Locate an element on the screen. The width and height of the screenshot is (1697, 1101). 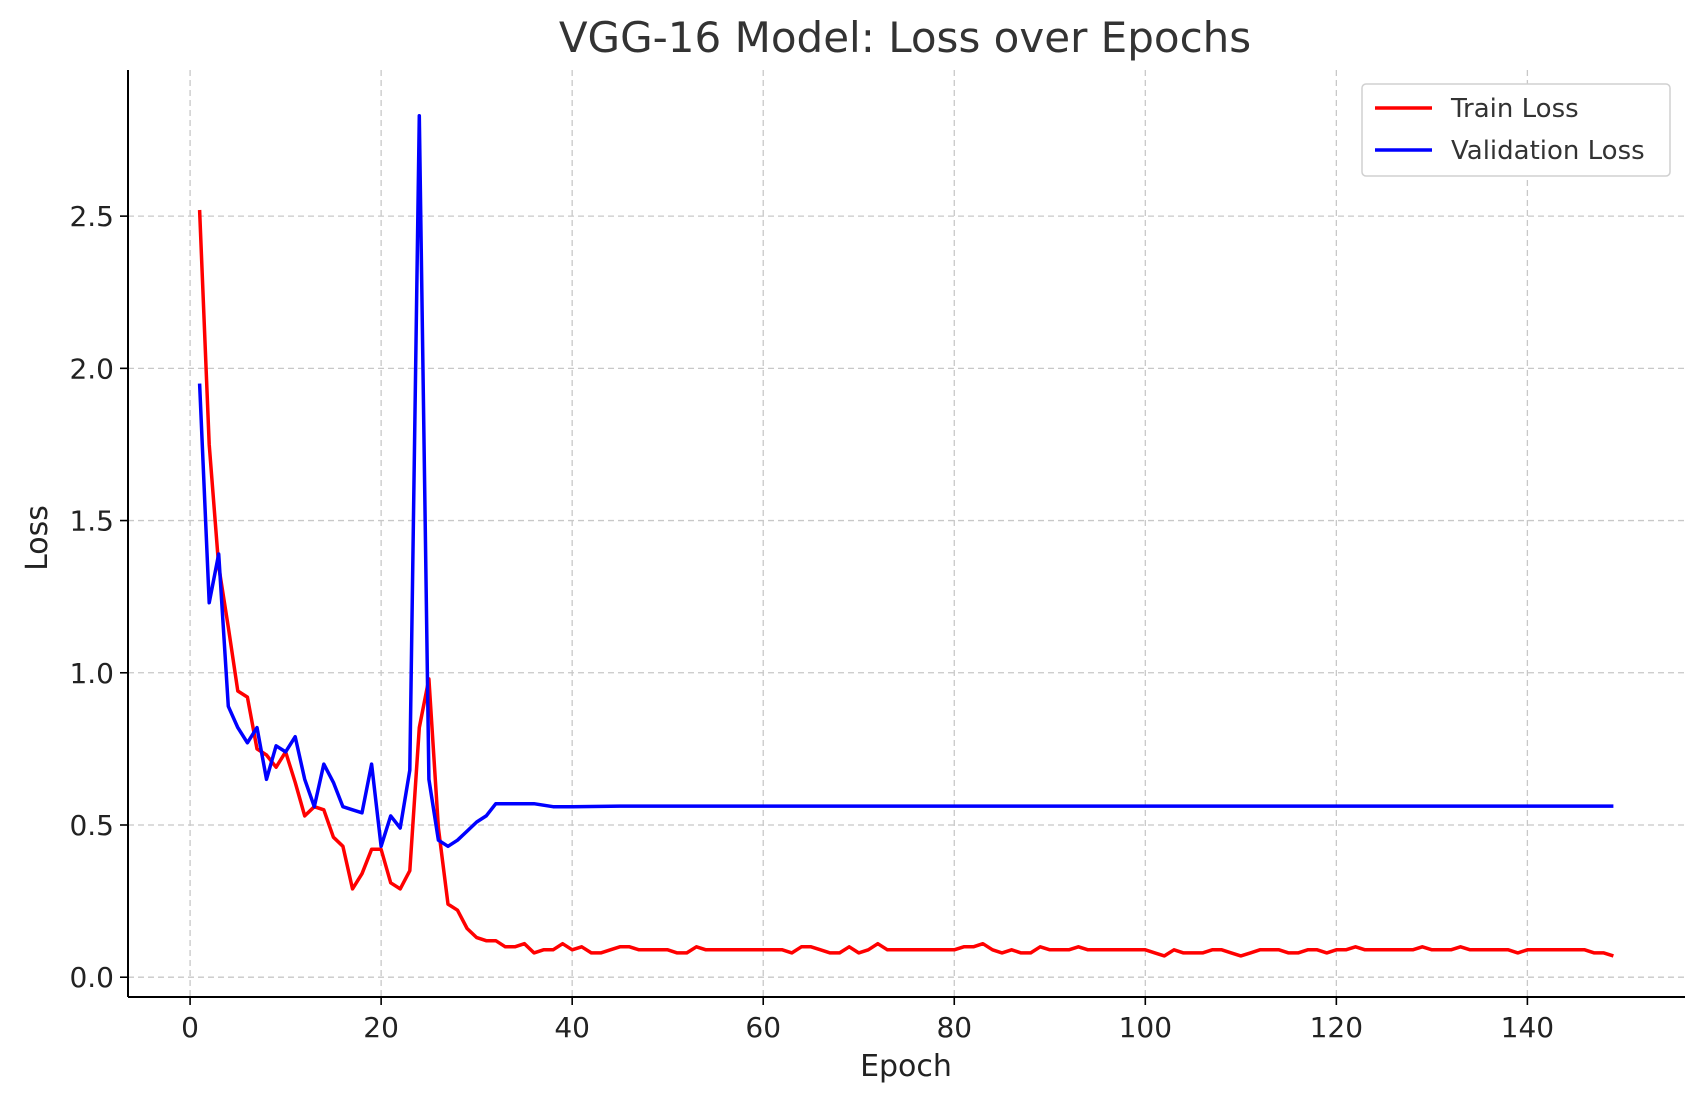
y-tick-label: 2.0 is located at coordinates (91, 368).